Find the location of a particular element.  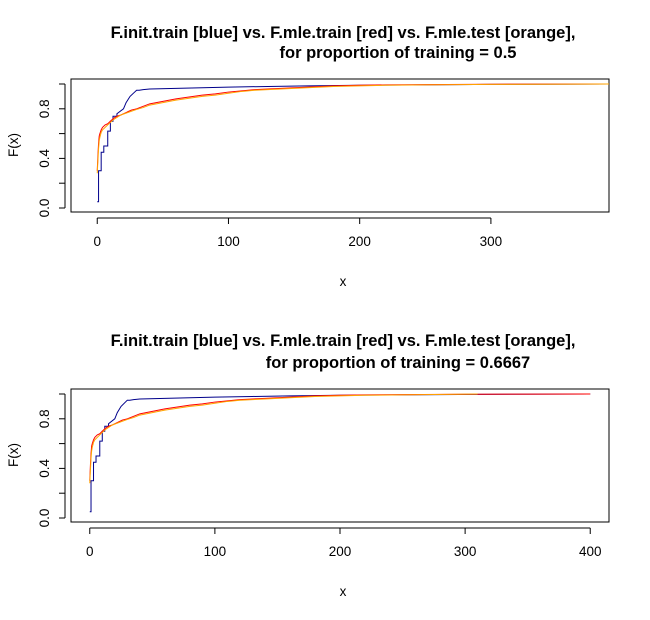

x-tick-label: 400 is located at coordinates (590, 551).